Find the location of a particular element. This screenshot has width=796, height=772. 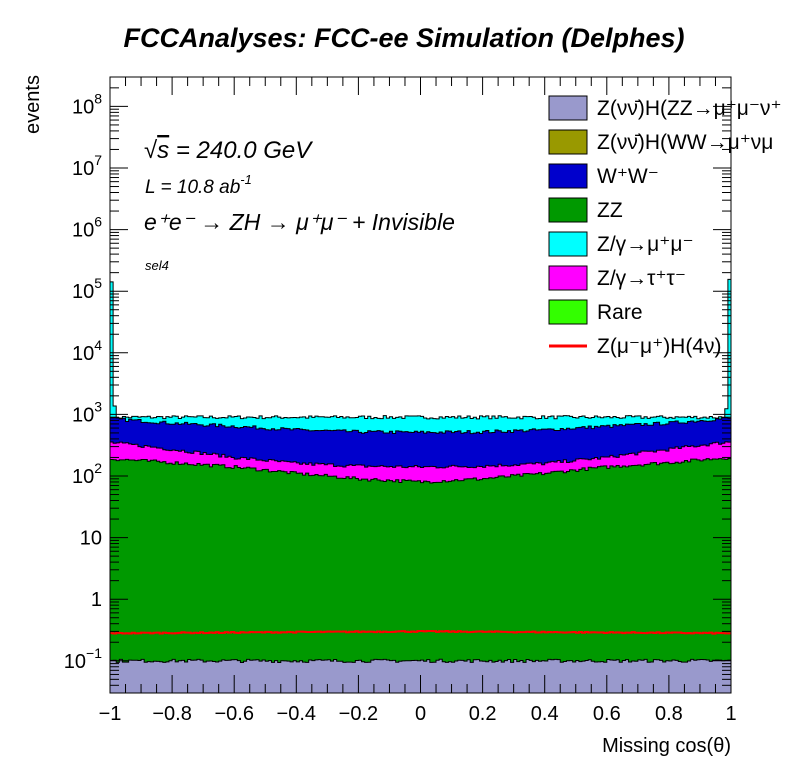

x-tick-label: 0.8 is located at coordinates (669, 714).